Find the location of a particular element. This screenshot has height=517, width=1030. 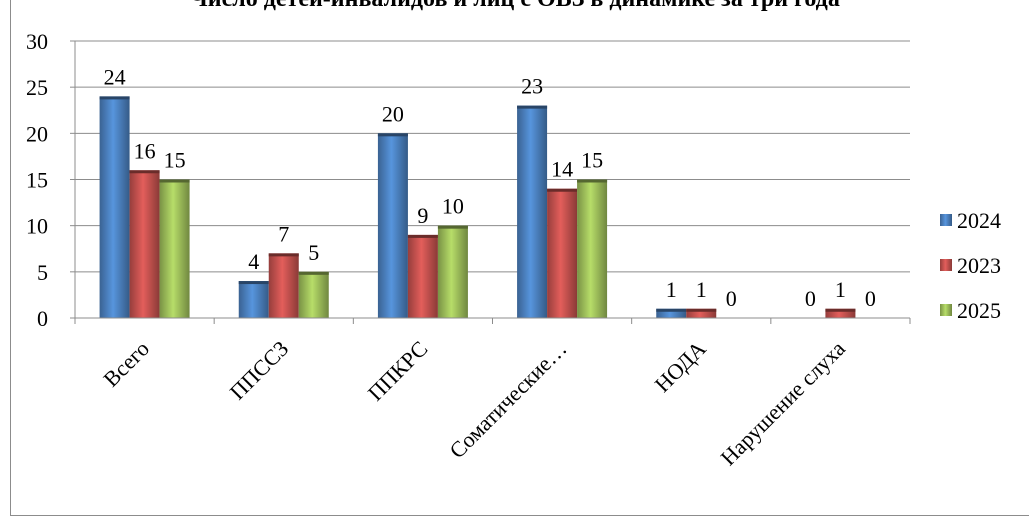

data-label: 14 is located at coordinates (562, 169).